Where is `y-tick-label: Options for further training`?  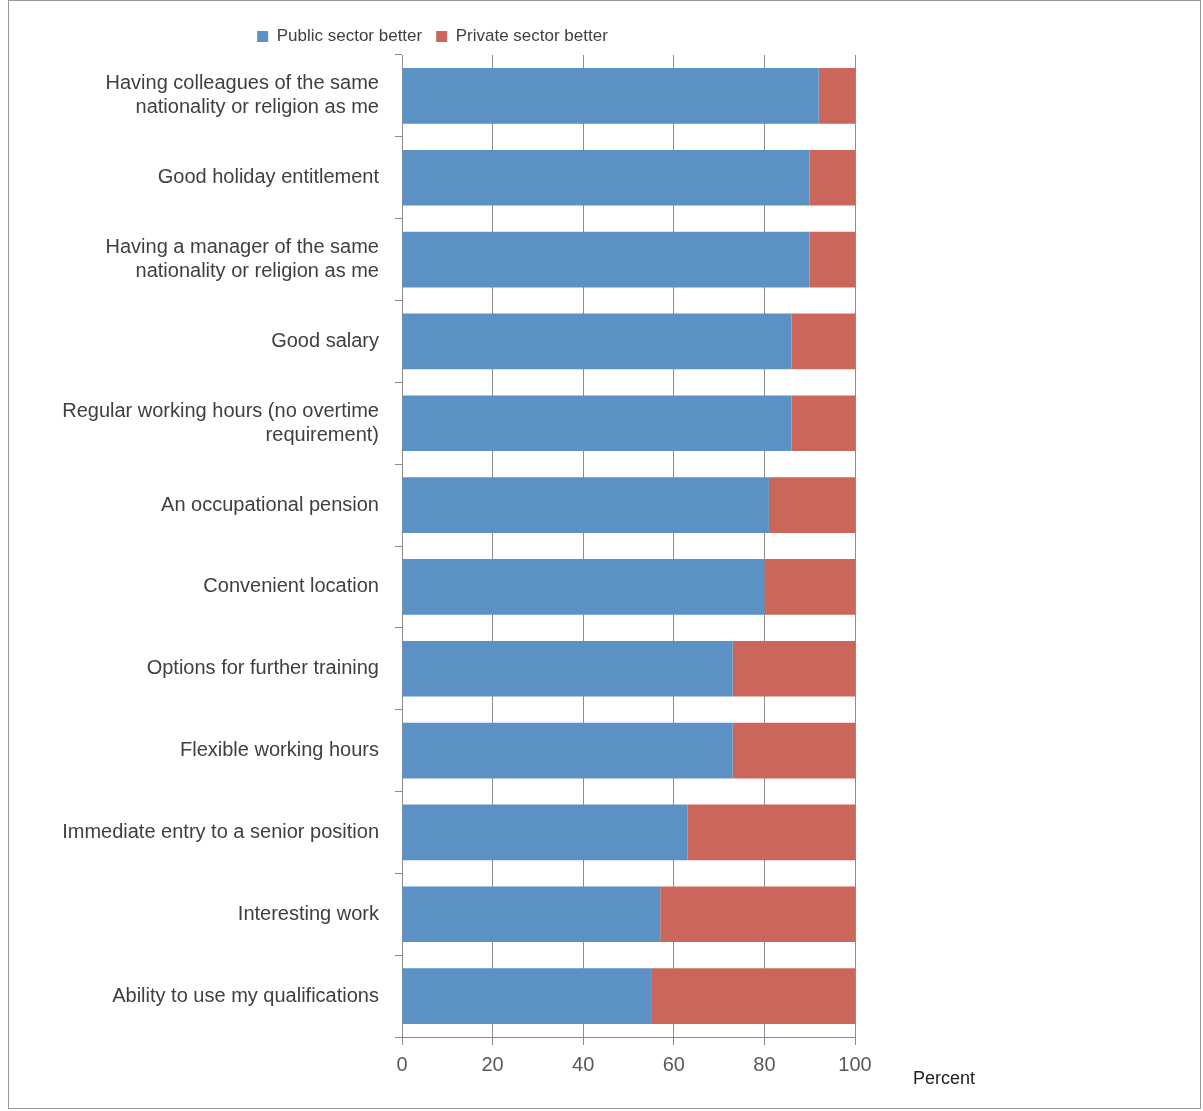 y-tick-label: Options for further training is located at coordinates (262, 667).